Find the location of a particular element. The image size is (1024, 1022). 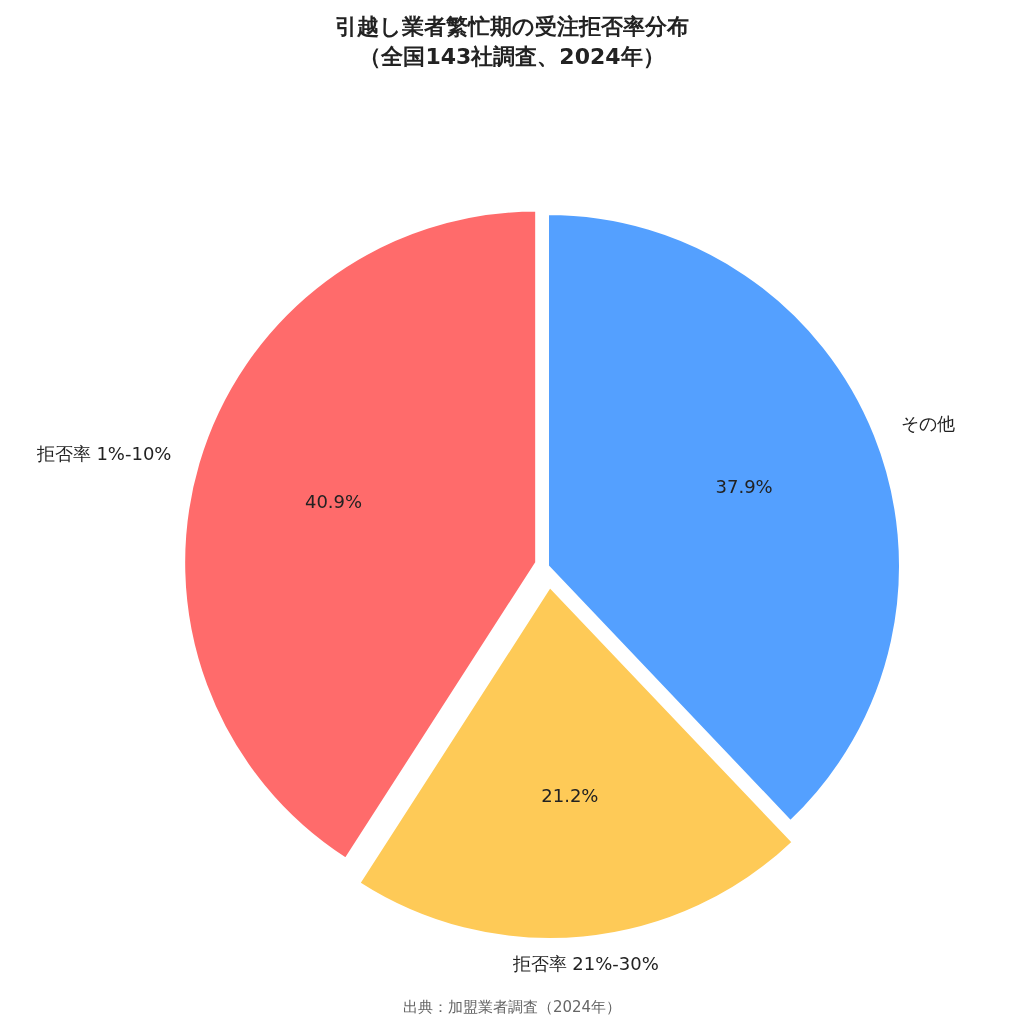

data-label: 40.9% is located at coordinates (333, 501).